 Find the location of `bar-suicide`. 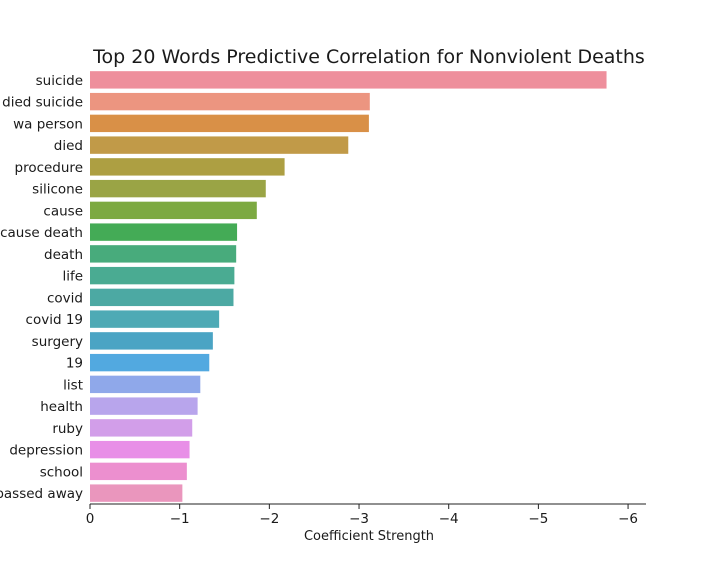

bar-suicide is located at coordinates (348, 80).